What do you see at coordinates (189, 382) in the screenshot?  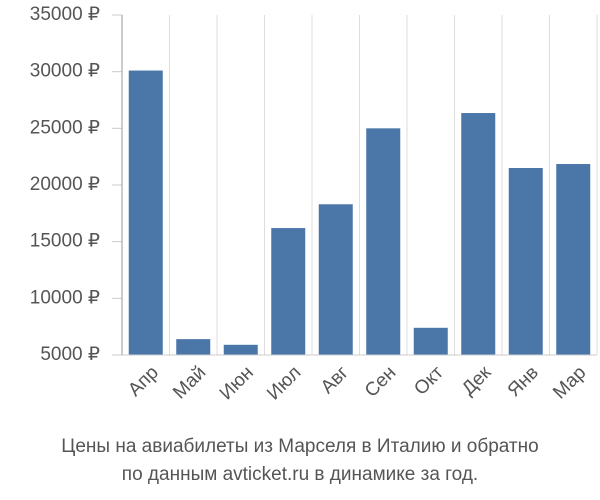 I see `x-tick-label: Май` at bounding box center [189, 382].